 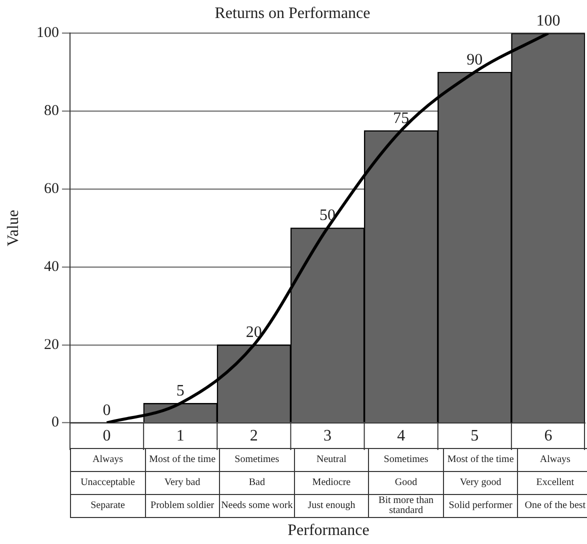 What do you see at coordinates (328, 436) in the screenshot?
I see `x-tick-label: 3` at bounding box center [328, 436].